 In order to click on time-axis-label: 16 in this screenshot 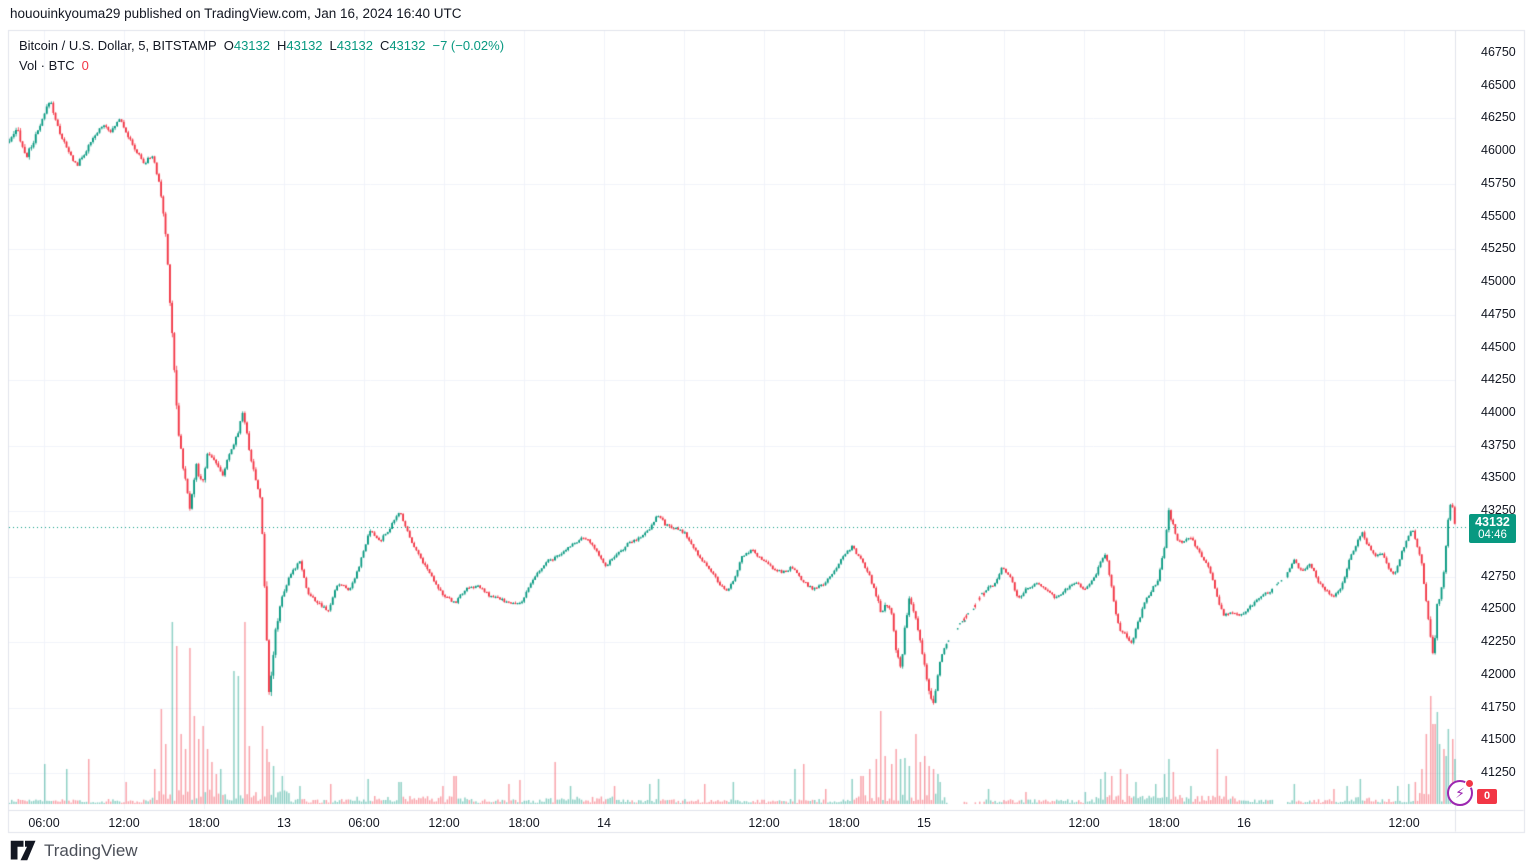, I will do `click(1244, 823)`.